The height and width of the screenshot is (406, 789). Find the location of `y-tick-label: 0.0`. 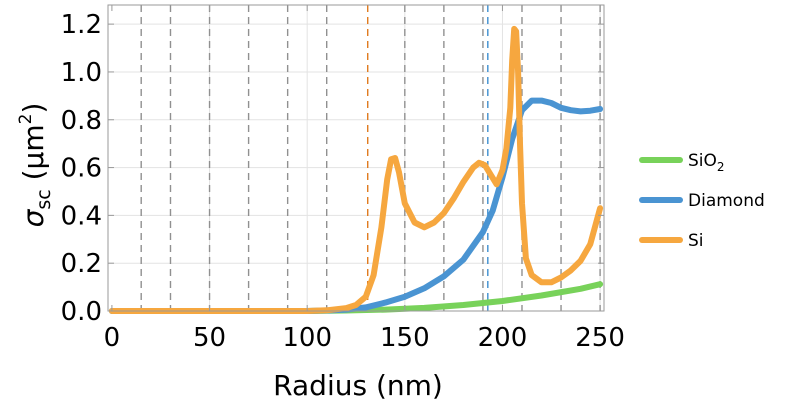

y-tick-label: 0.0 is located at coordinates (81, 312).